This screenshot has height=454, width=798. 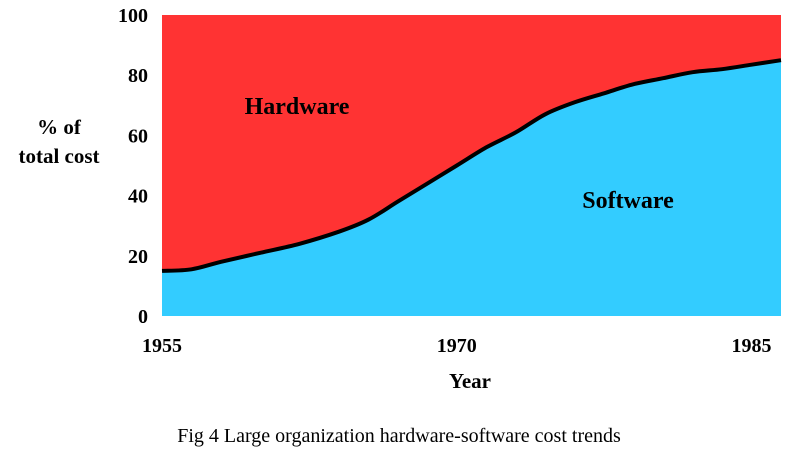 I want to click on y-axis-label-line-1: % of, so click(x=59, y=127).